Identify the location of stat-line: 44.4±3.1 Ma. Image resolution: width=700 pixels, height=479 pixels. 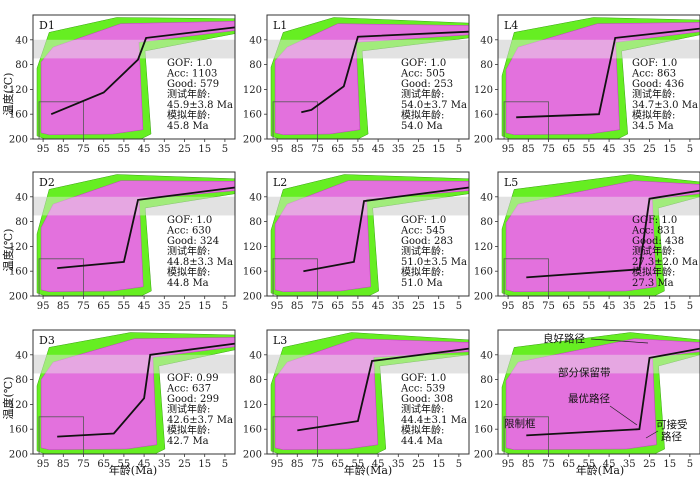
(434, 420).